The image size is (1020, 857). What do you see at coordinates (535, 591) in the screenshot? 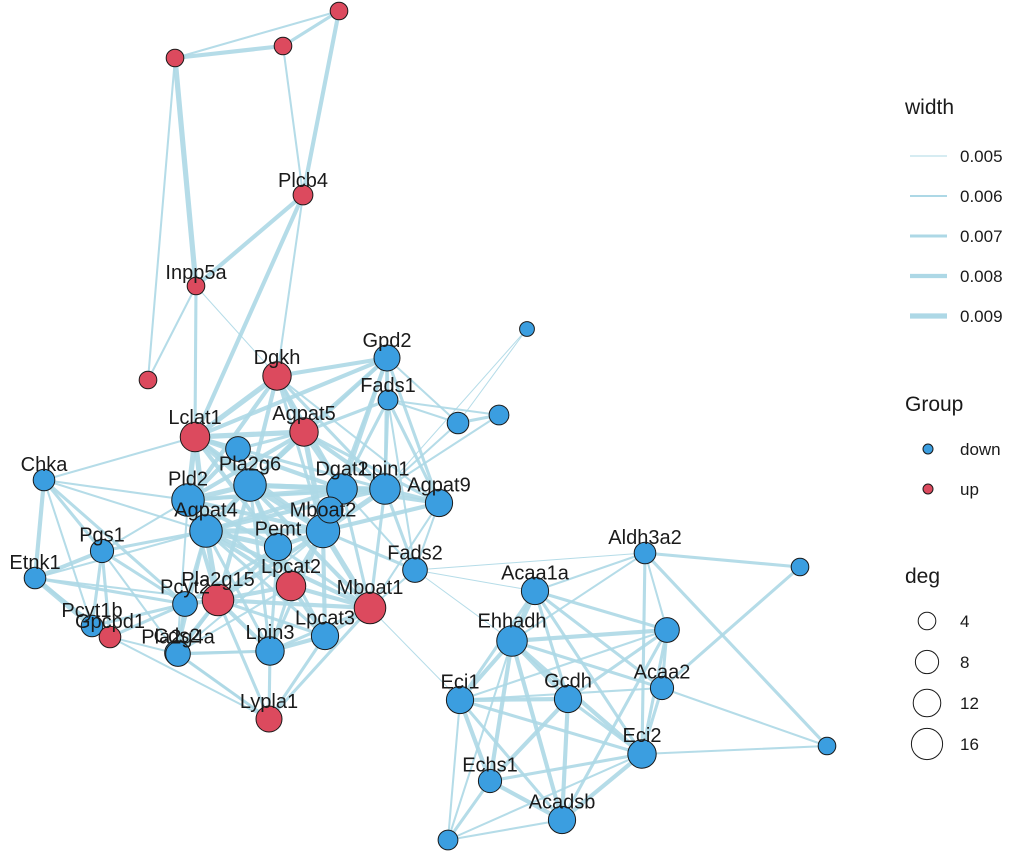
I see `node-Acaa1a` at bounding box center [535, 591].